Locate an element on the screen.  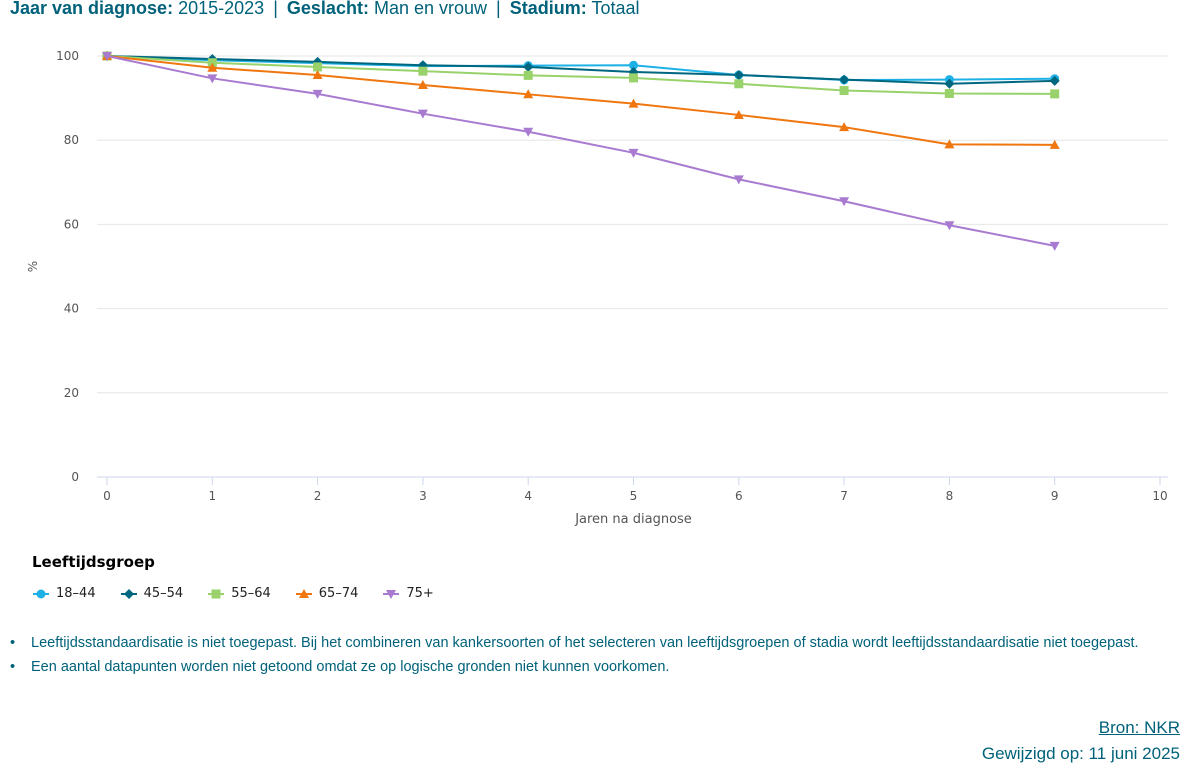
legend-label: 75+ is located at coordinates (420, 593).